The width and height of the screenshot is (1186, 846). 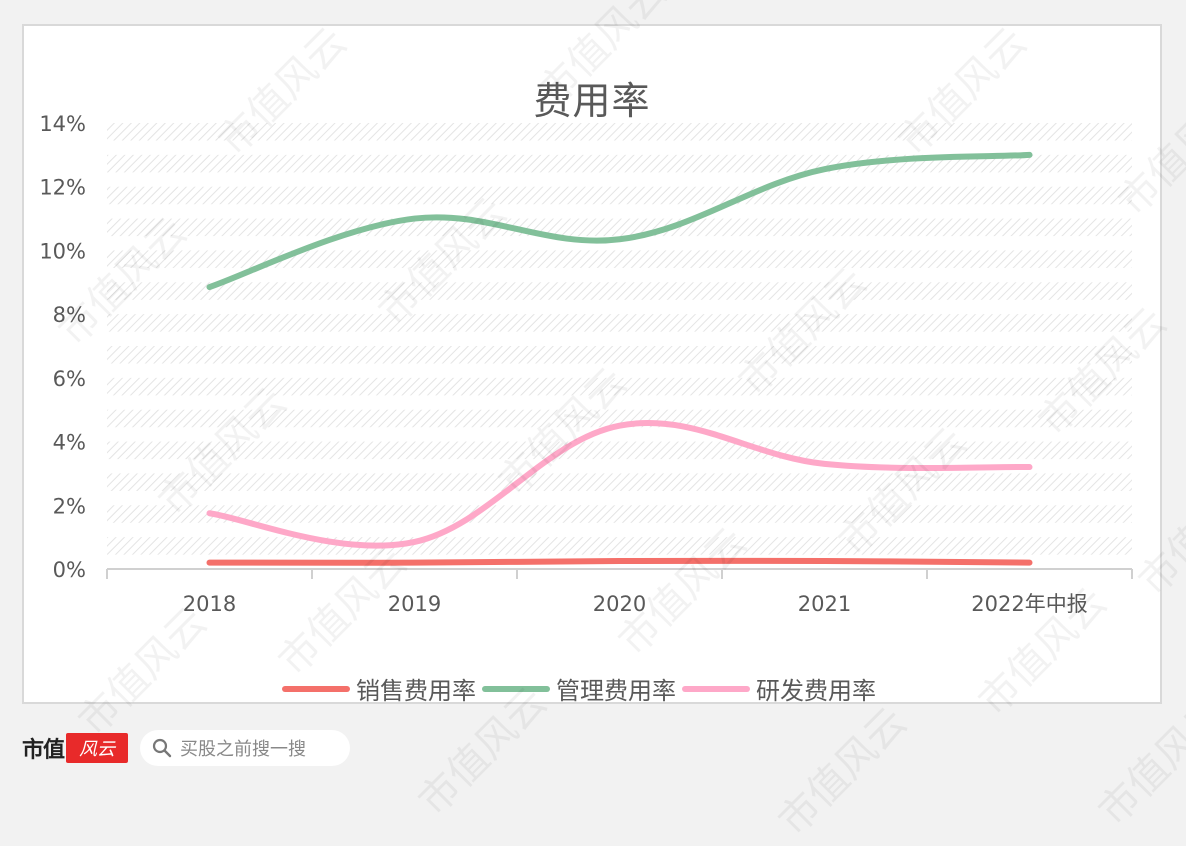 I want to click on y-tick-label: 2%, so click(x=69, y=506).